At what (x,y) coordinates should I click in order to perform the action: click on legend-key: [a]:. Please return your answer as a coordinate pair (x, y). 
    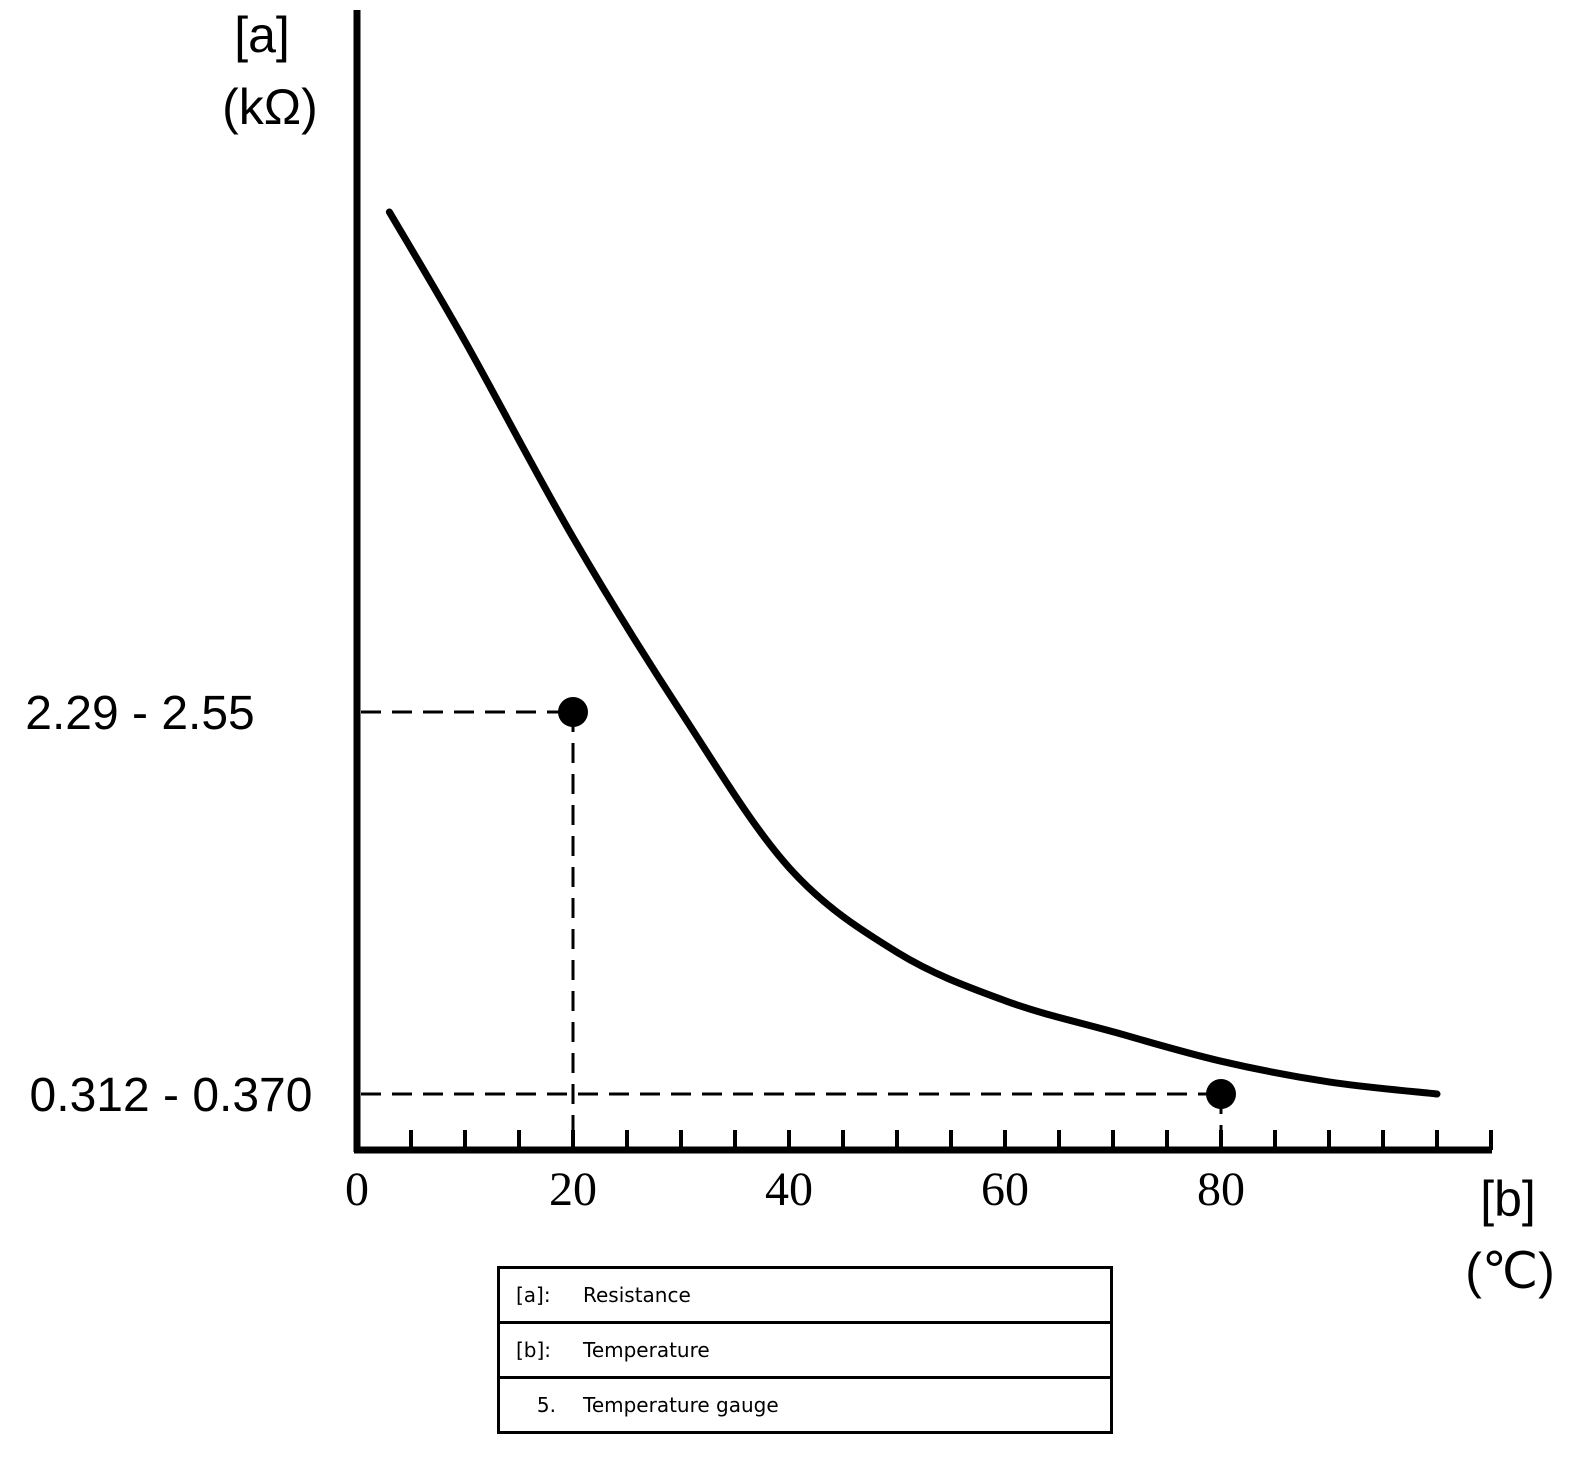
    Looking at the image, I should click on (533, 1295).